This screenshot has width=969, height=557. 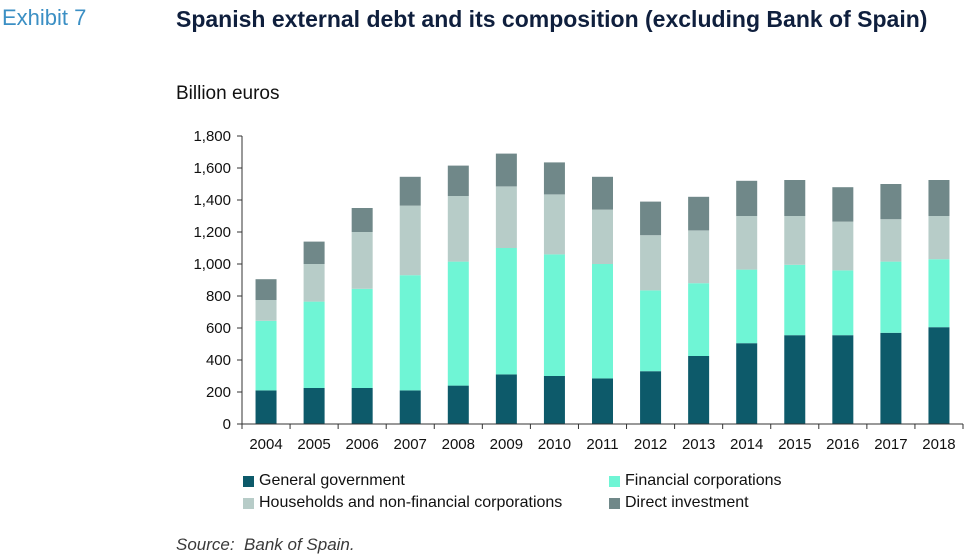 I want to click on x-tick-label: 2008, so click(x=458, y=444).